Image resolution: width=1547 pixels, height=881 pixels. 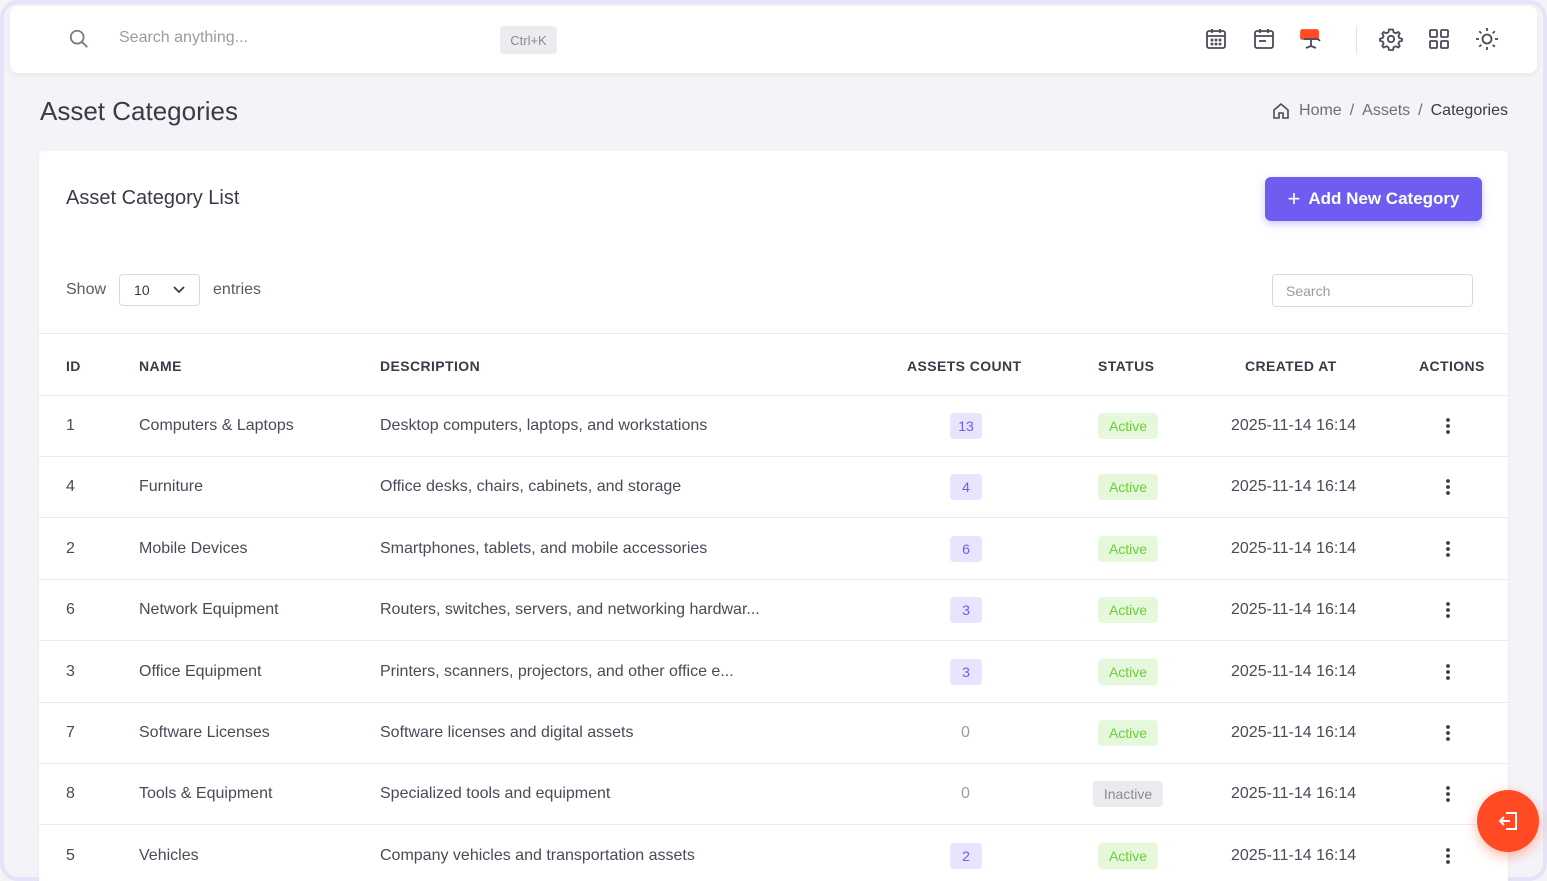 I want to click on header-created-at: CREATED AT, so click(x=1291, y=366).